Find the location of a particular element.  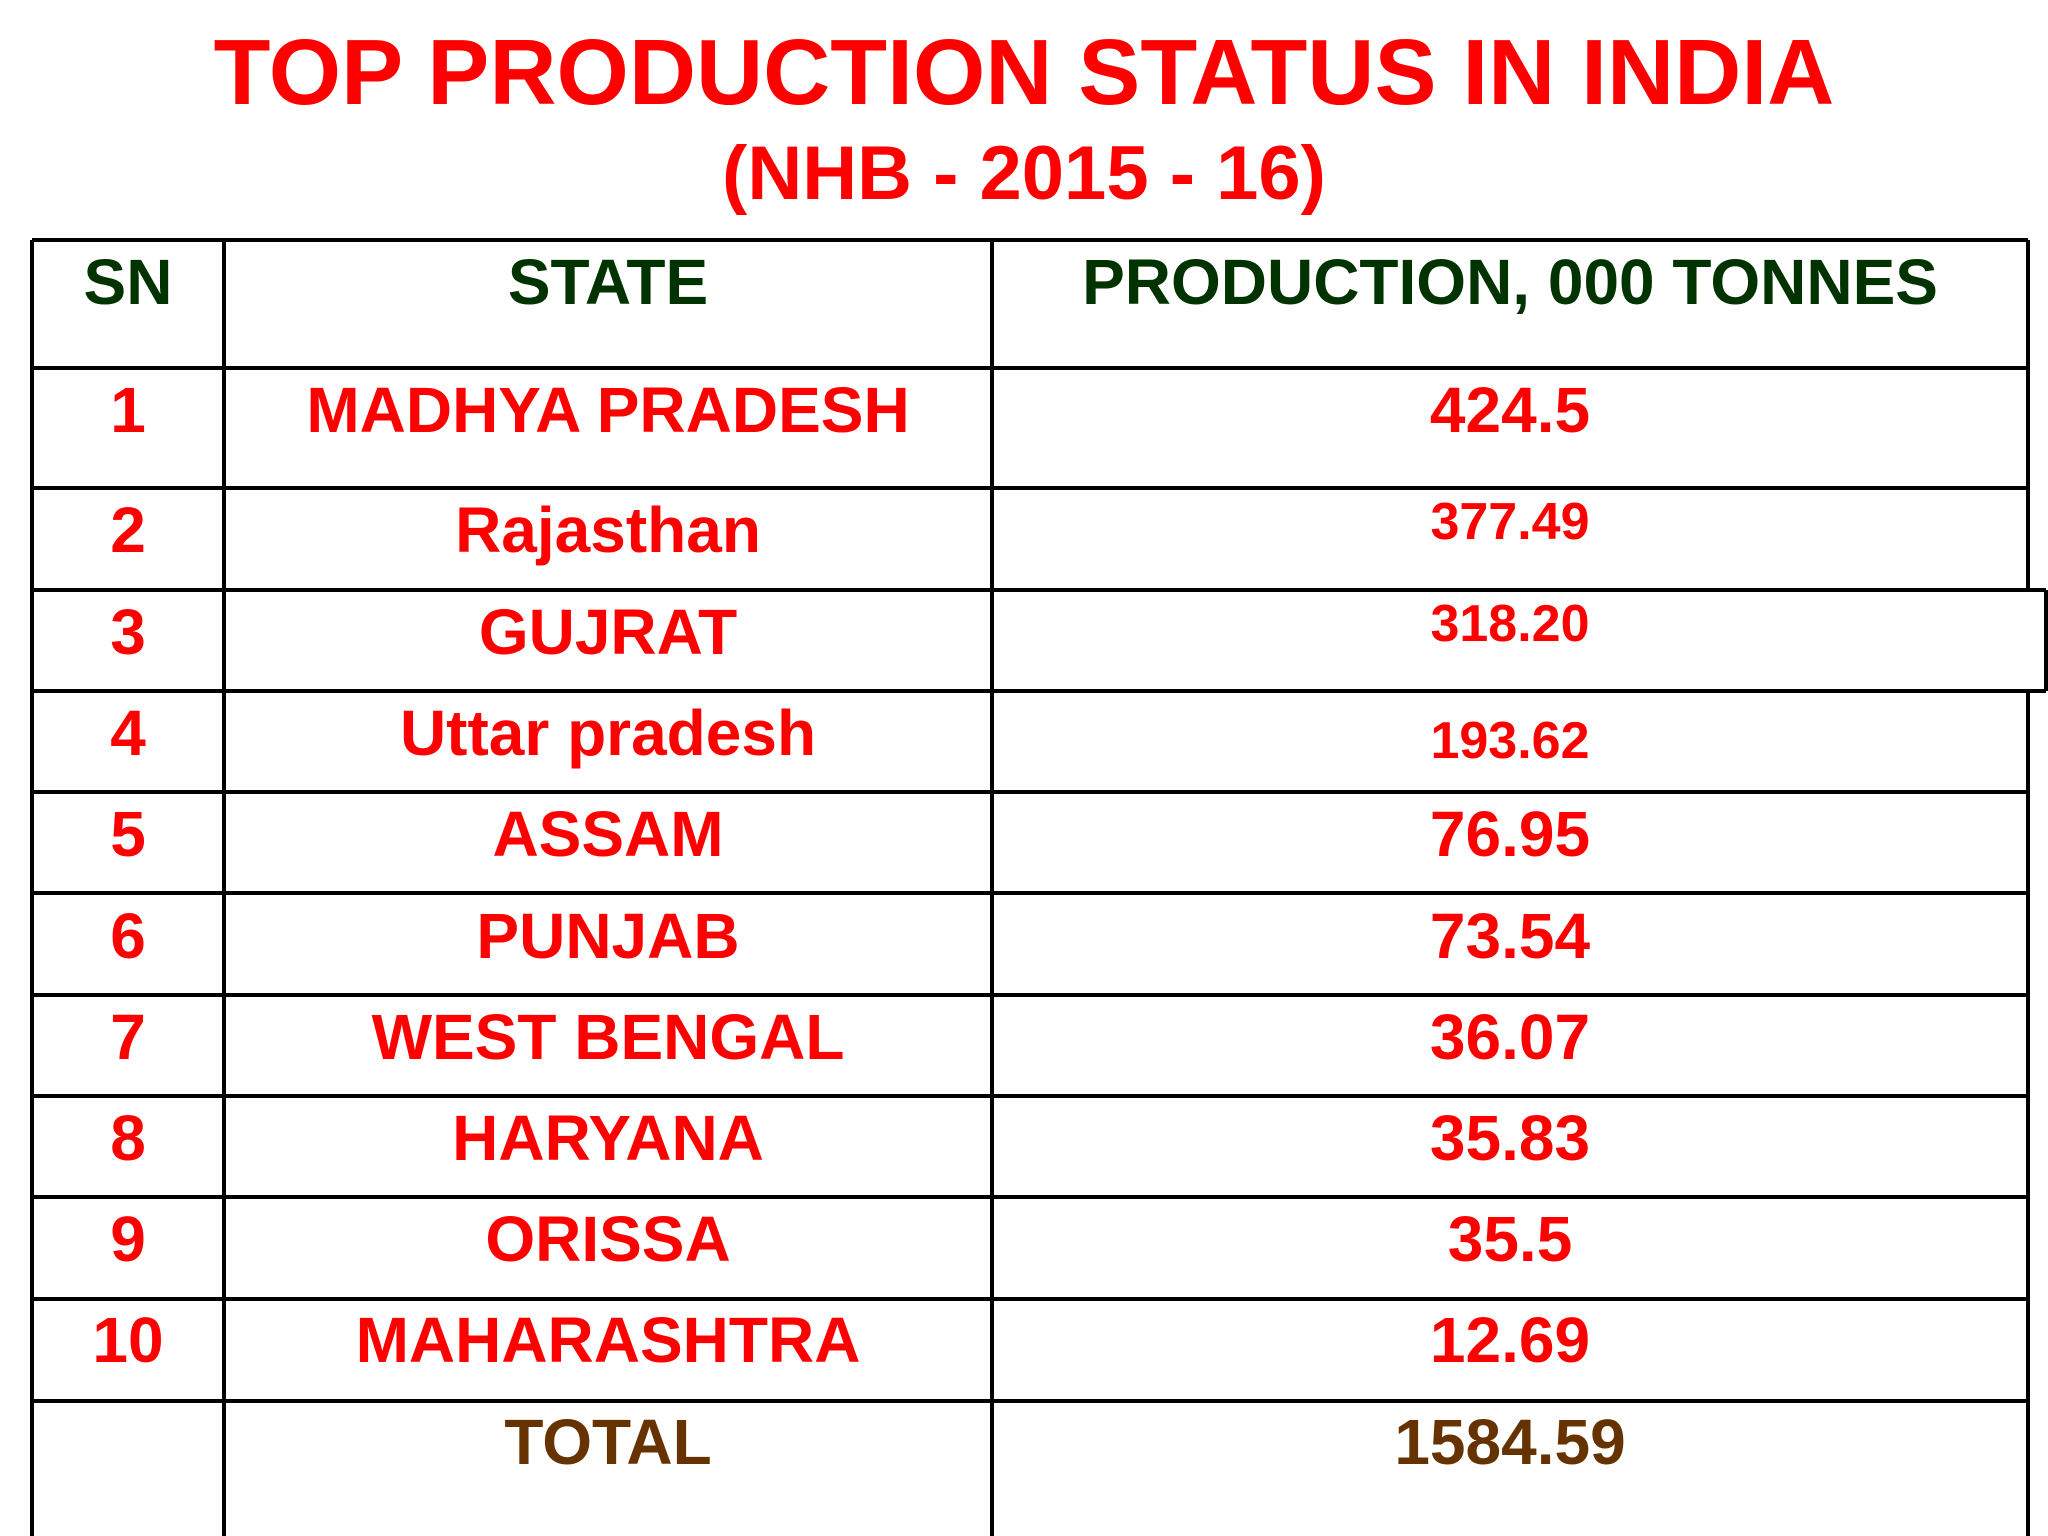

header-sn: SN is located at coordinates (128, 282).